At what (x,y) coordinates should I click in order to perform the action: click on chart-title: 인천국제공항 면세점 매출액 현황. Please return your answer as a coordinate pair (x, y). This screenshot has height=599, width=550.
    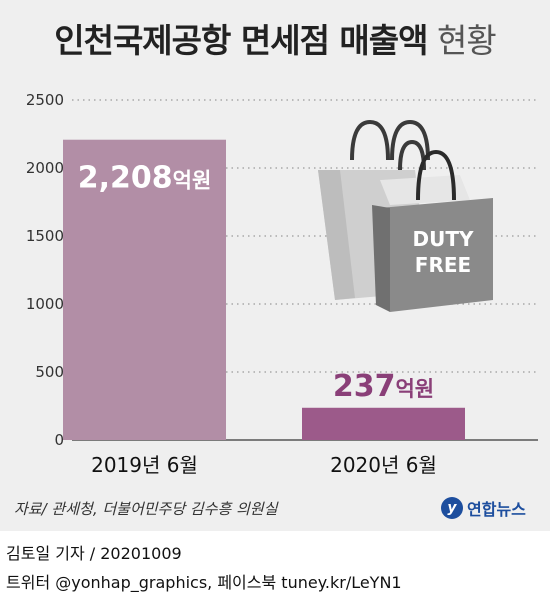
    Looking at the image, I should click on (275, 38).